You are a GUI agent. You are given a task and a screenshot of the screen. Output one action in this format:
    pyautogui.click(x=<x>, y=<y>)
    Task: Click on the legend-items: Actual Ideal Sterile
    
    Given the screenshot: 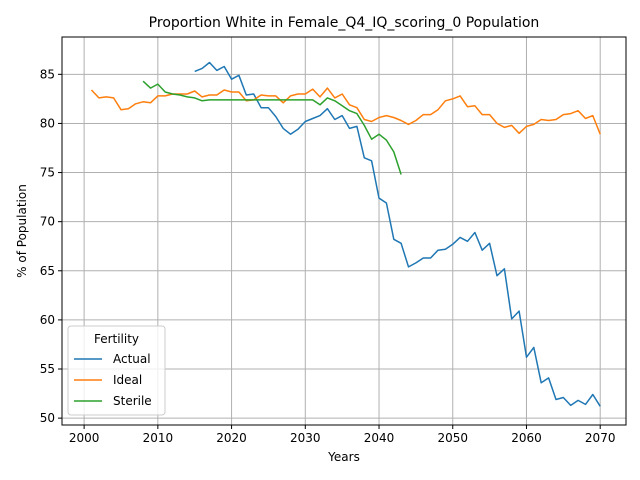 What is the action you would take?
    pyautogui.click(x=113, y=380)
    